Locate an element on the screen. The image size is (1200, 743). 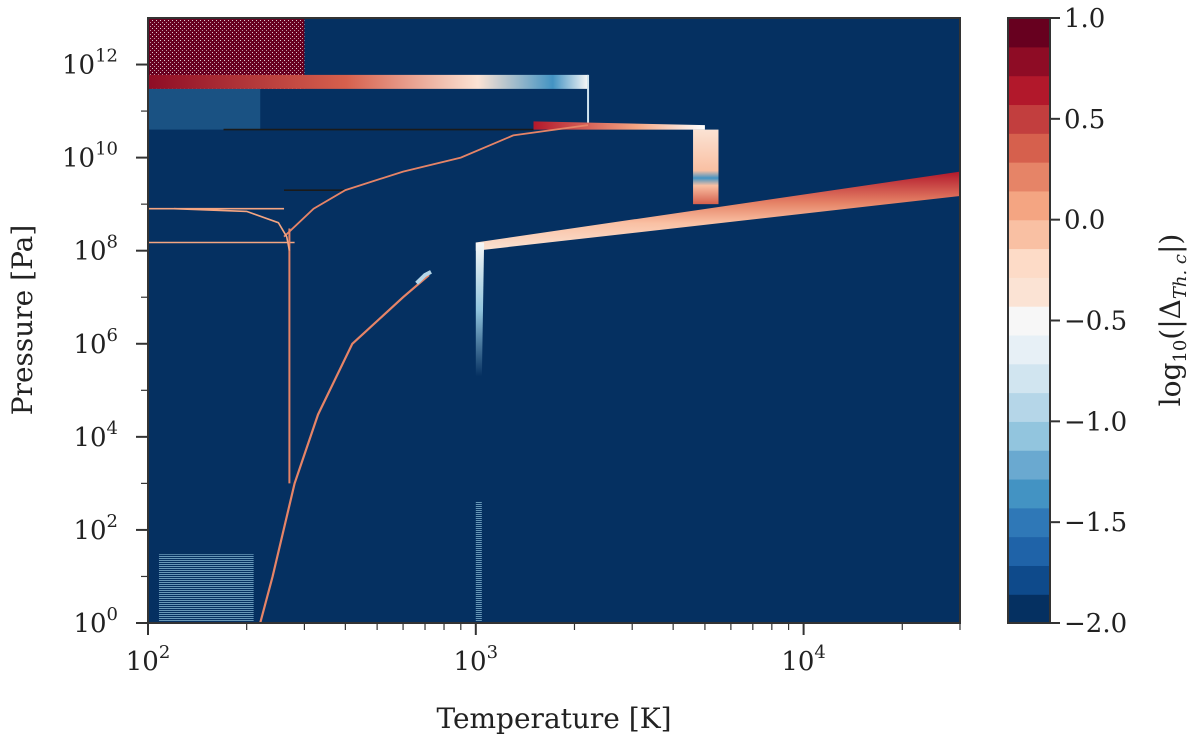
y-tick-exponent: 4 is located at coordinates (112, 428).